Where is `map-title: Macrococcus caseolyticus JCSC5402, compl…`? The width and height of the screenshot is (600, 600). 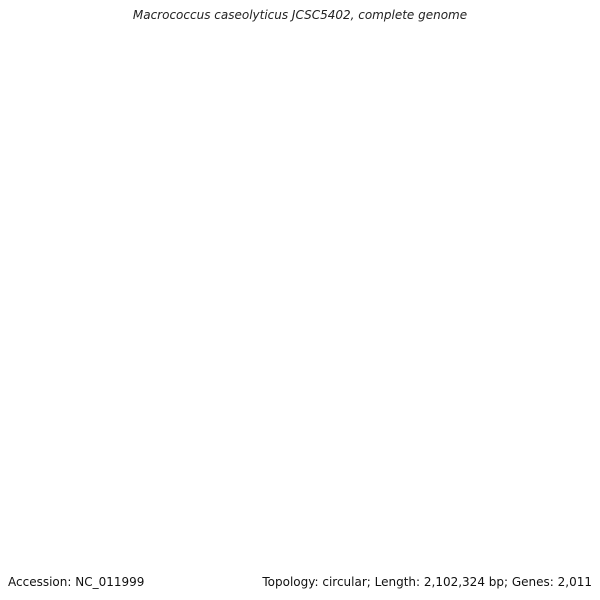 map-title: Macrococcus caseolyticus JCSC5402, compl… is located at coordinates (300, 15).